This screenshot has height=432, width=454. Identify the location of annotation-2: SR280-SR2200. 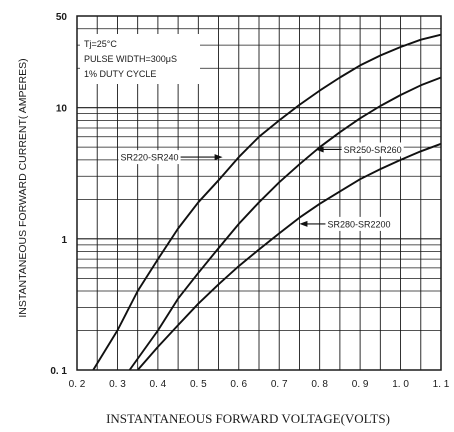
(346, 223).